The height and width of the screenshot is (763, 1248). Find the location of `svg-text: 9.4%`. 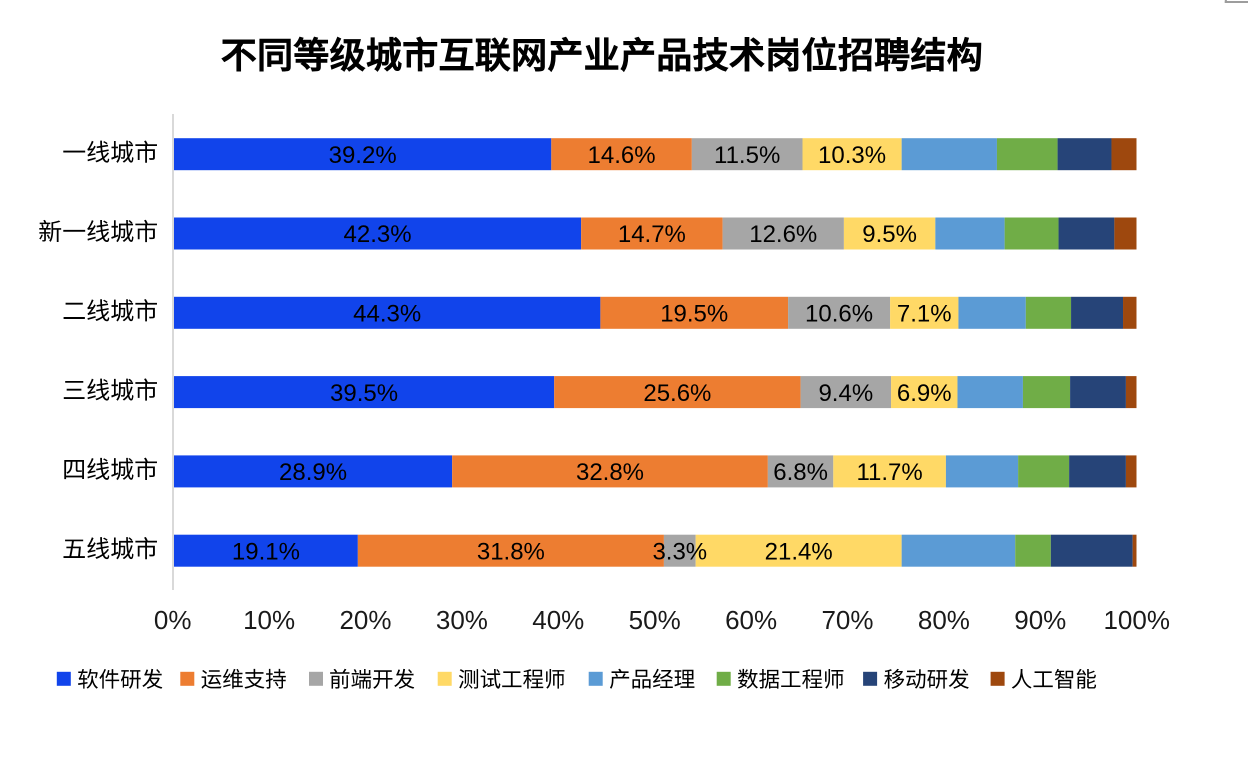

svg-text: 9.4% is located at coordinates (845, 393).